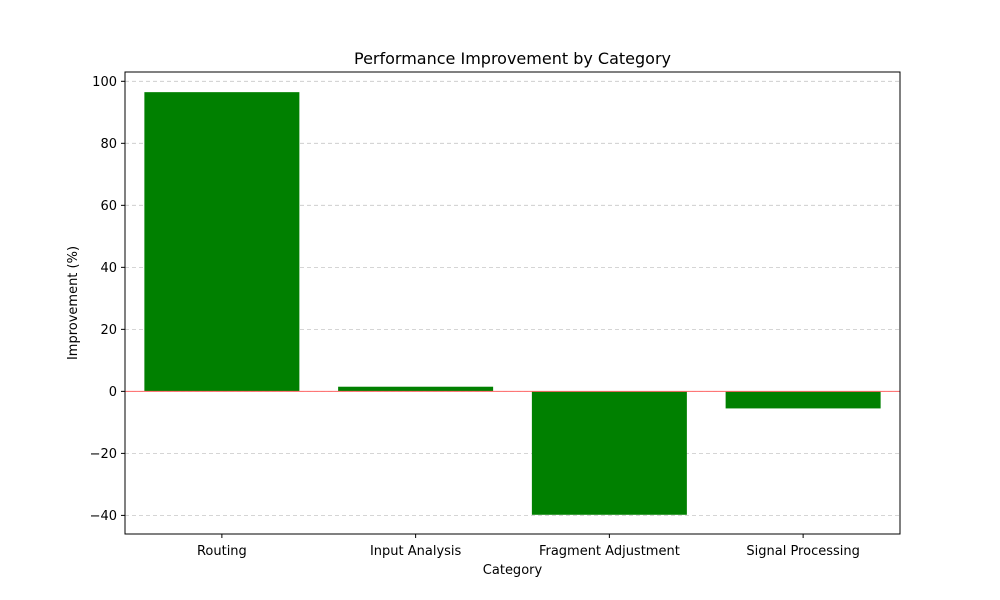 The height and width of the screenshot is (600, 1000). What do you see at coordinates (104, 82) in the screenshot?
I see `y-tick-label: 100` at bounding box center [104, 82].